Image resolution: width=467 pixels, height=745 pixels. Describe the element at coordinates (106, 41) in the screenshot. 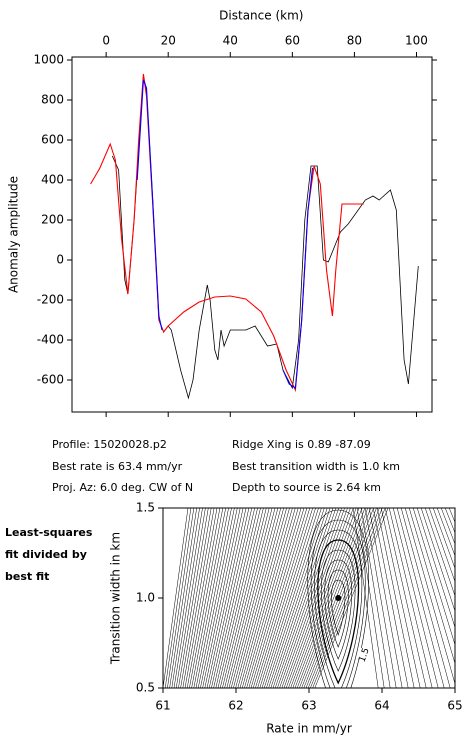

I see `x-tick-label: 0` at that location.